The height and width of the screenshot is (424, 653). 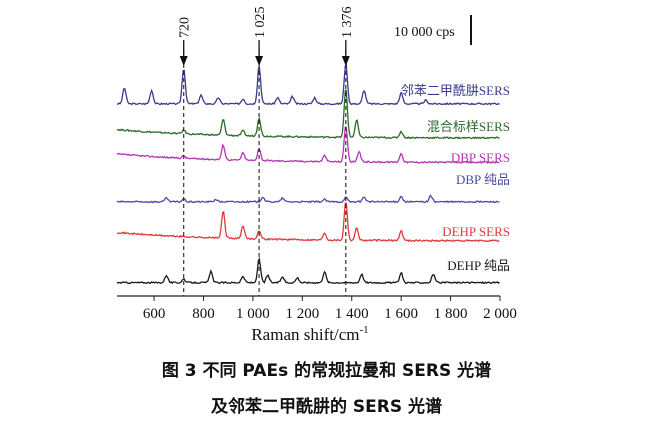 What do you see at coordinates (401, 314) in the screenshot?
I see `x-tick-label: 1 600` at bounding box center [401, 314].